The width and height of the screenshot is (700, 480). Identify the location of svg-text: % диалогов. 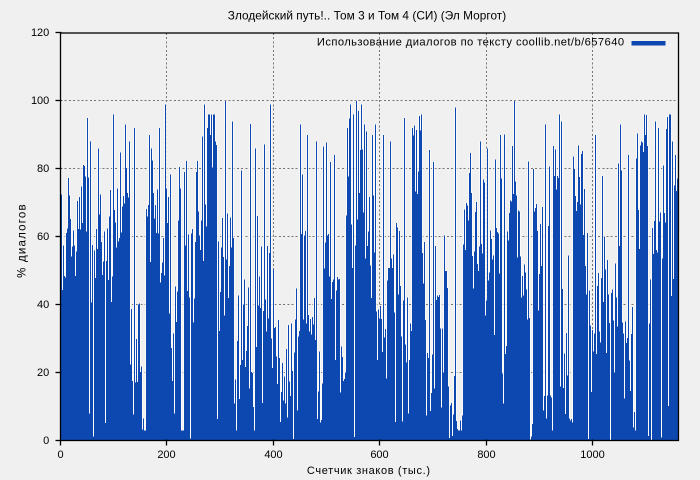
(23, 240).